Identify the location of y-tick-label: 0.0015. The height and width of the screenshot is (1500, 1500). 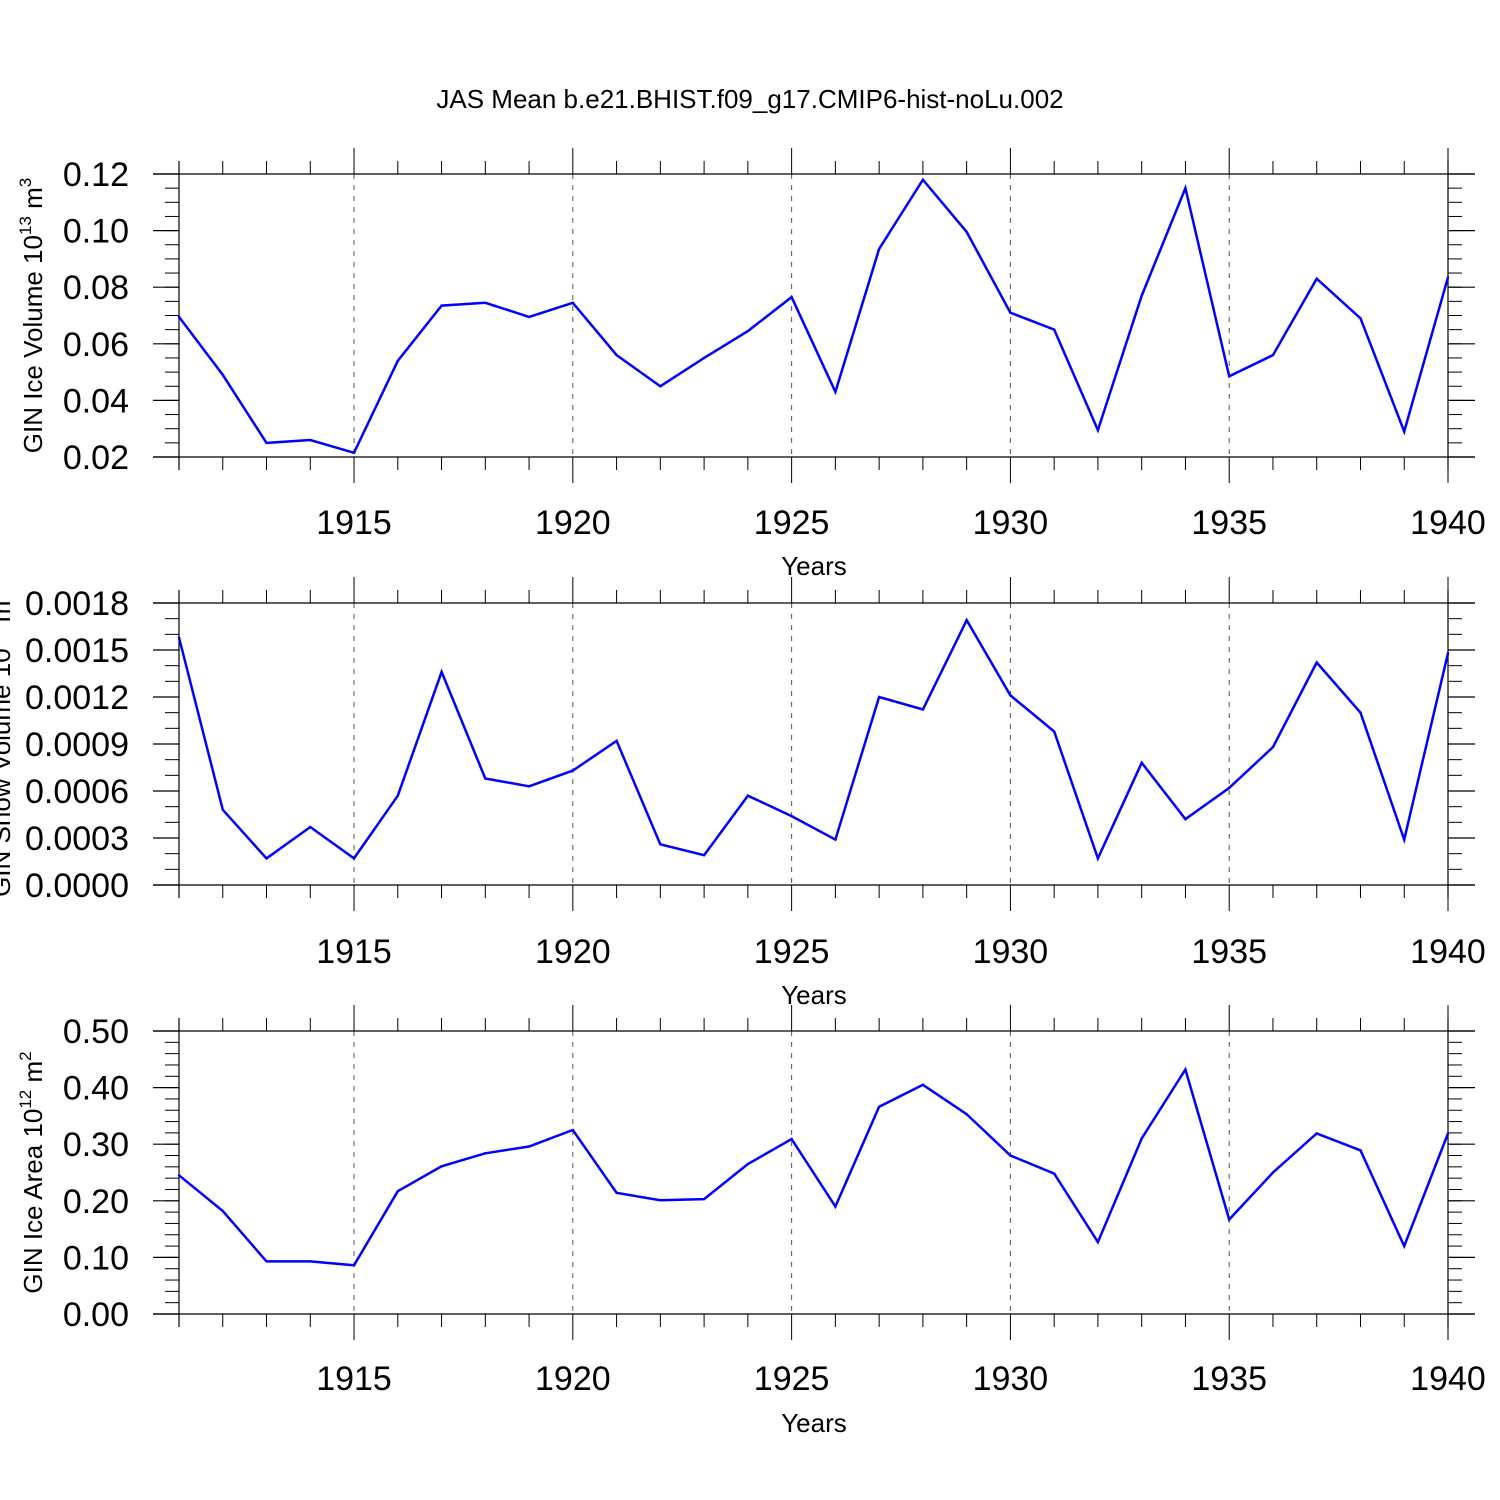
(77, 651).